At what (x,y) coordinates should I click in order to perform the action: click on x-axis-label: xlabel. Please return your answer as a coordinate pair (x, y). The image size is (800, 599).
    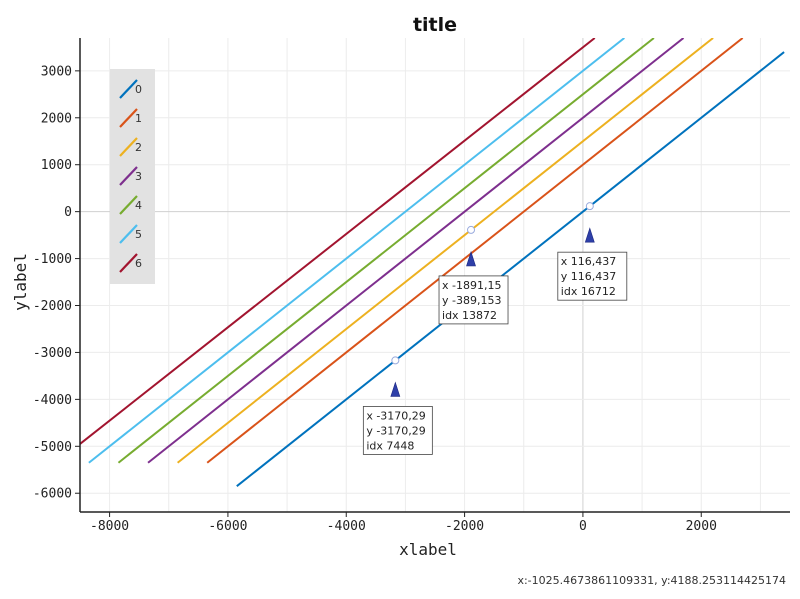
    Looking at the image, I should click on (428, 549).